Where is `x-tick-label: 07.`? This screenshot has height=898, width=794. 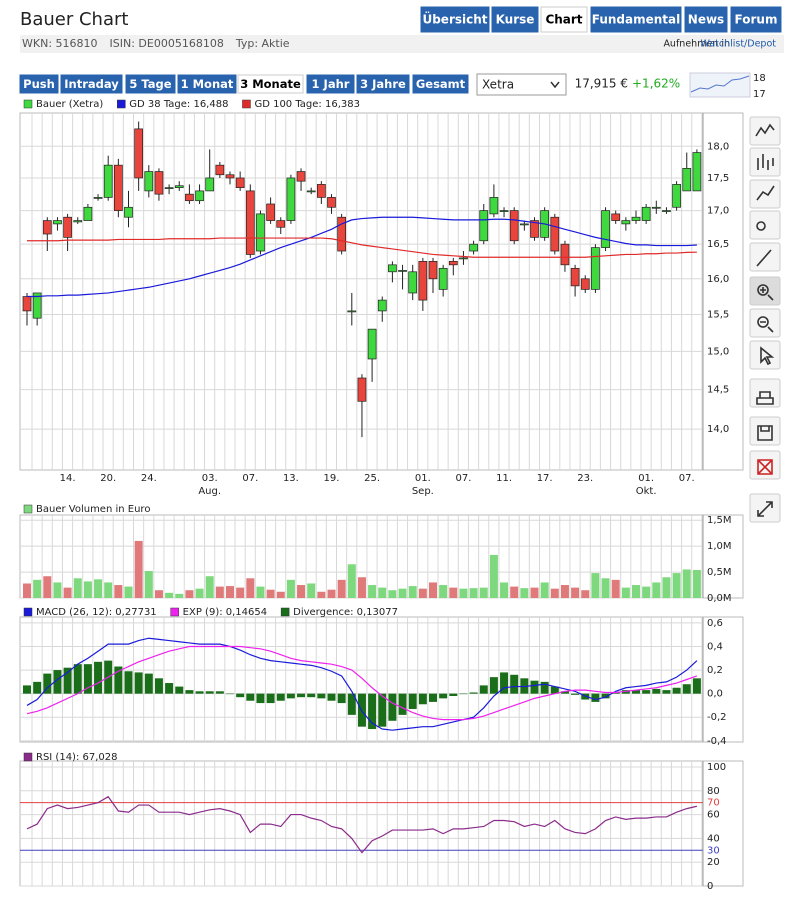 x-tick-label: 07. is located at coordinates (687, 478).